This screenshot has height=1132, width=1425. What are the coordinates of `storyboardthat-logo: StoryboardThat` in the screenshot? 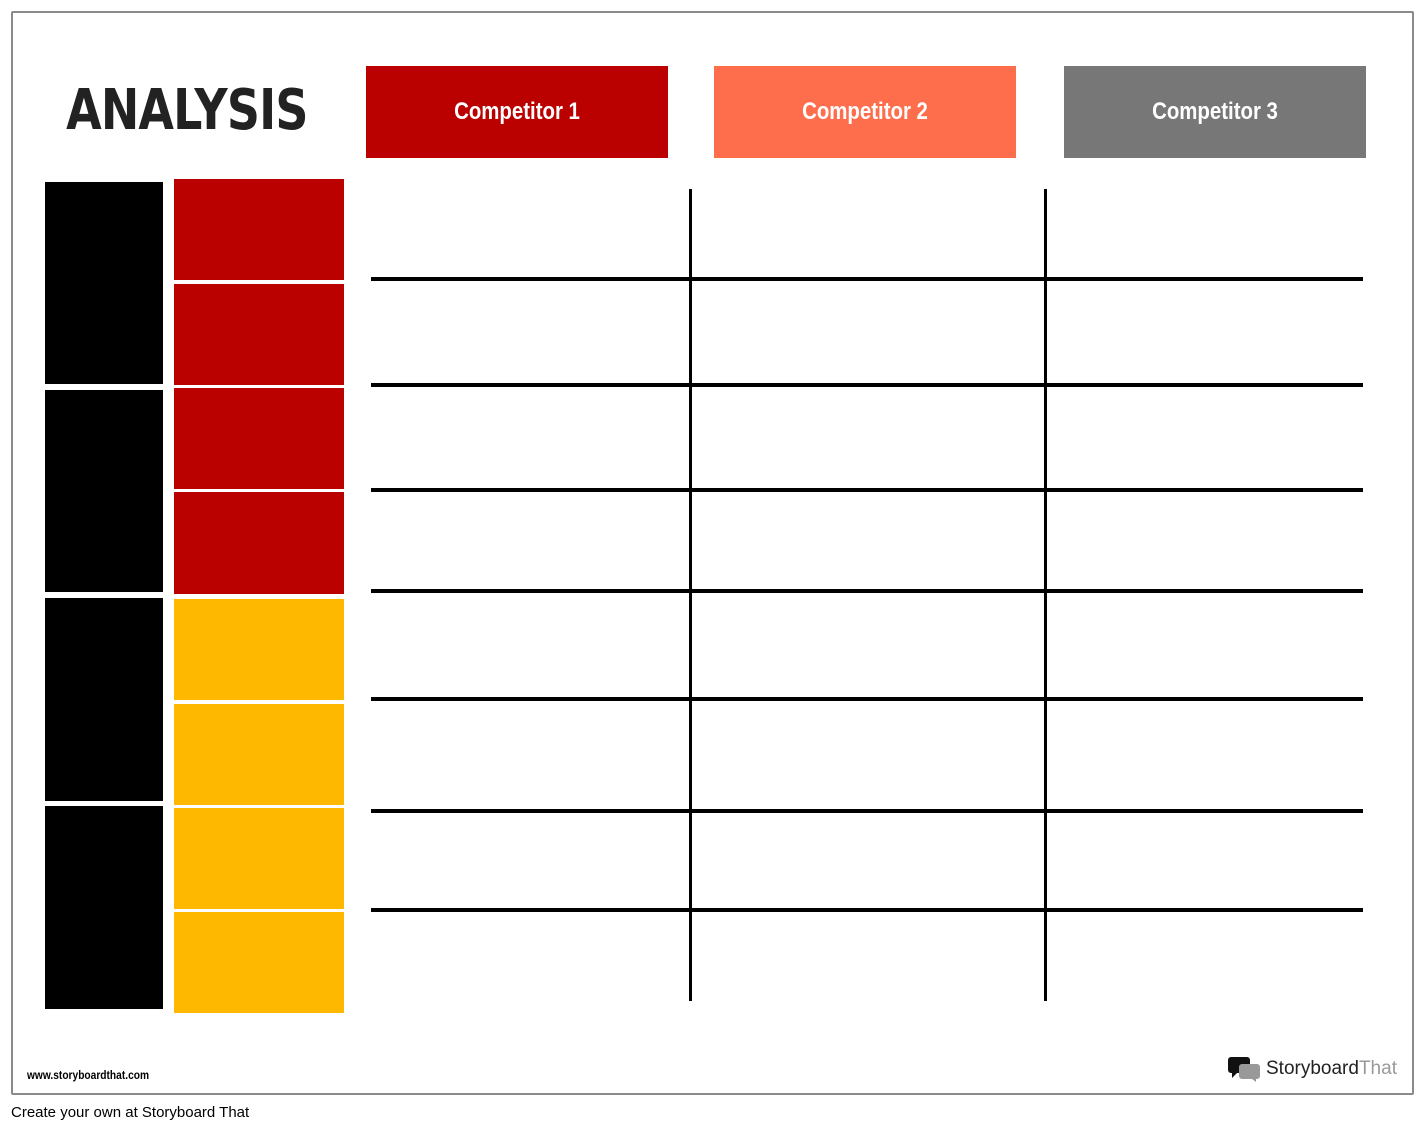 It's located at (1312, 1069).